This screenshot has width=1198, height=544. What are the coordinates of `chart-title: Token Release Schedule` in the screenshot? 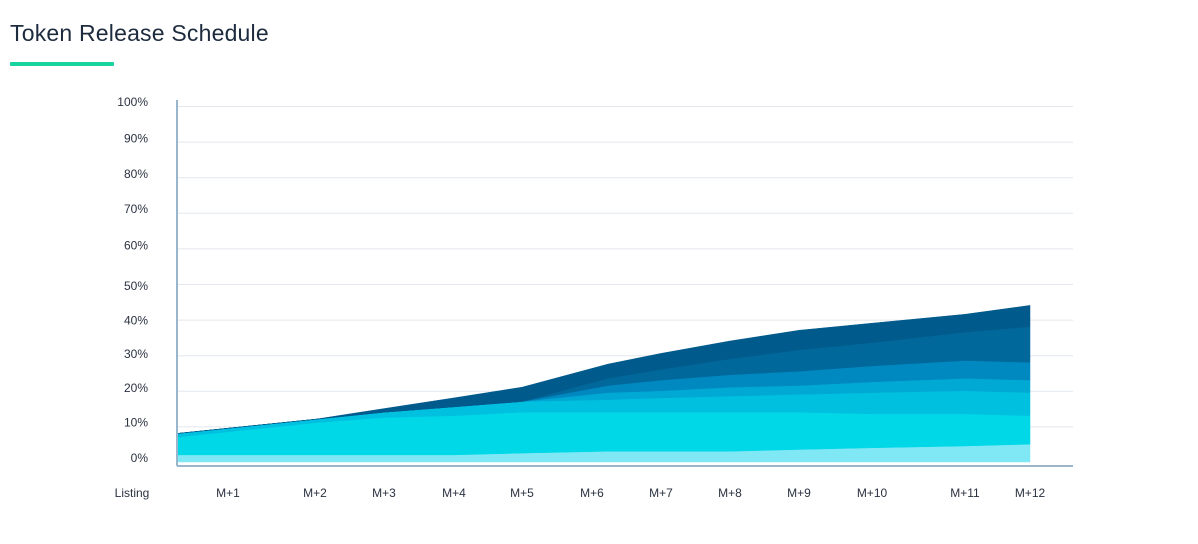 It's located at (139, 33).